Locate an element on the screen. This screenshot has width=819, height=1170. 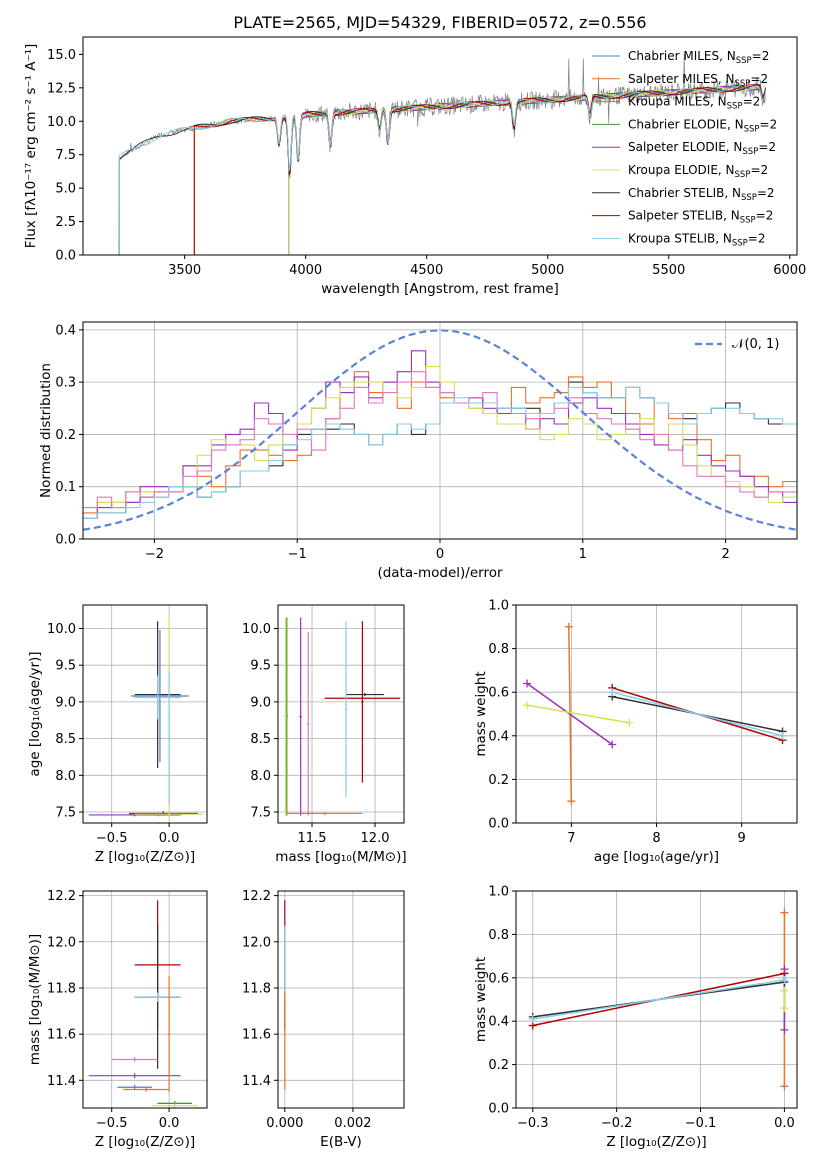
x-tick-label: 4500 is located at coordinates (426, 270).